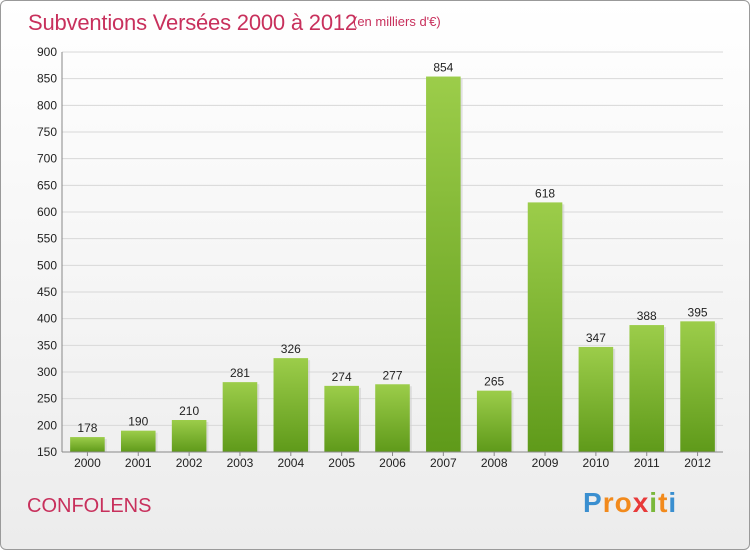 Image resolution: width=750 pixels, height=550 pixels. I want to click on x-tick-label: 2008, so click(494, 463).